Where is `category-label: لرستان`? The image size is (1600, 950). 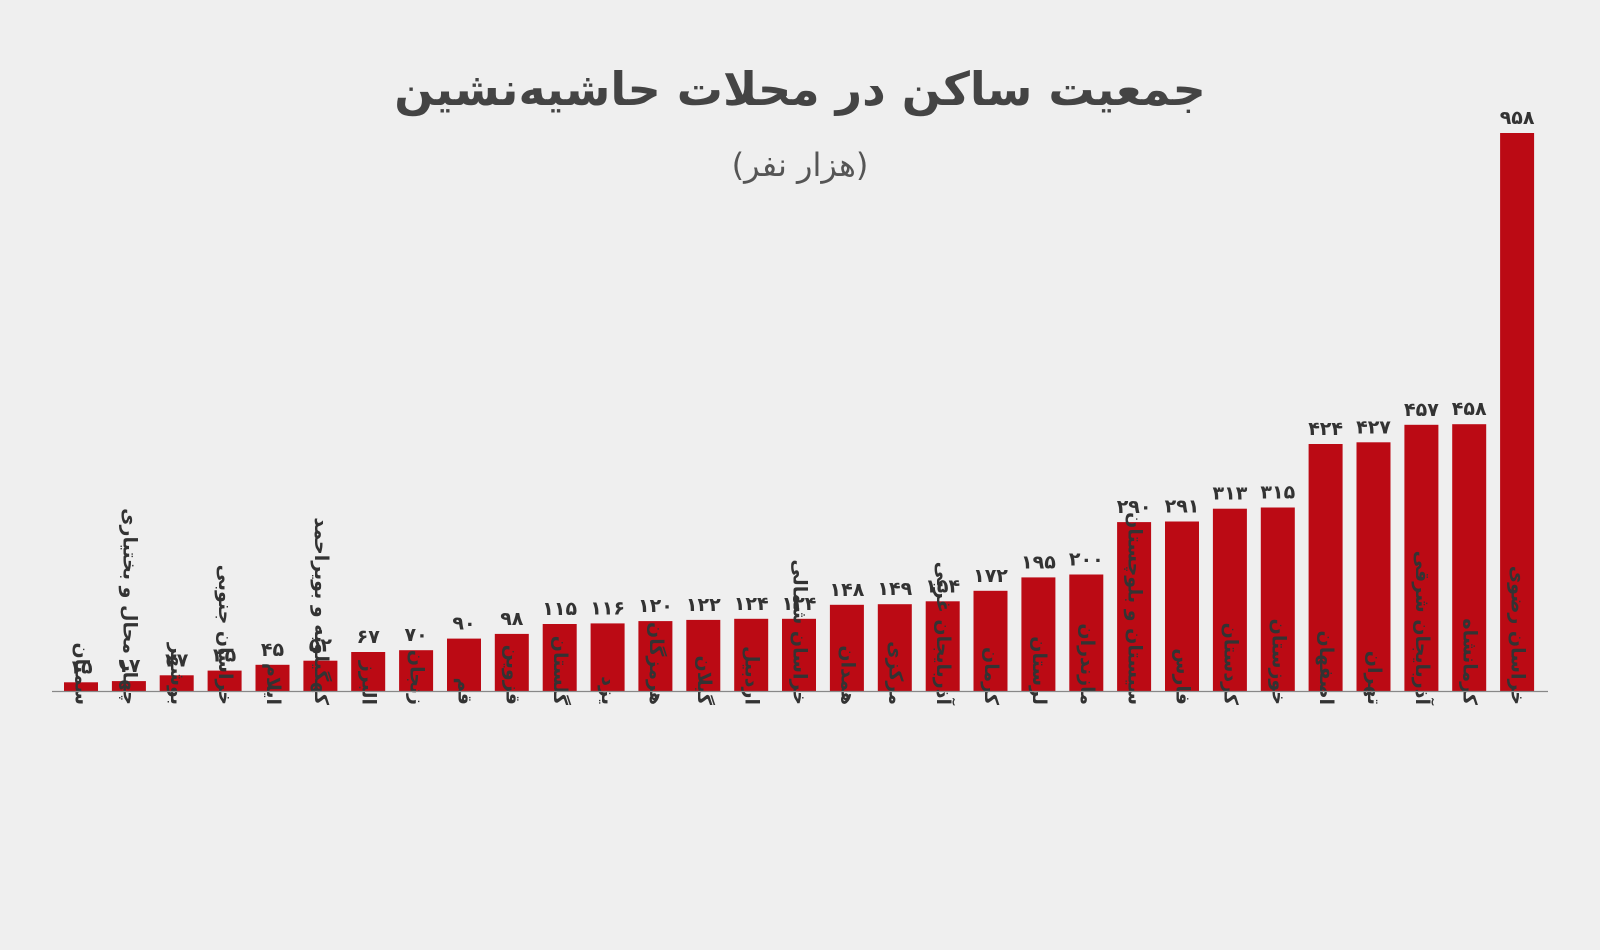
category-label: لرستان is located at coordinates (1039, 670).